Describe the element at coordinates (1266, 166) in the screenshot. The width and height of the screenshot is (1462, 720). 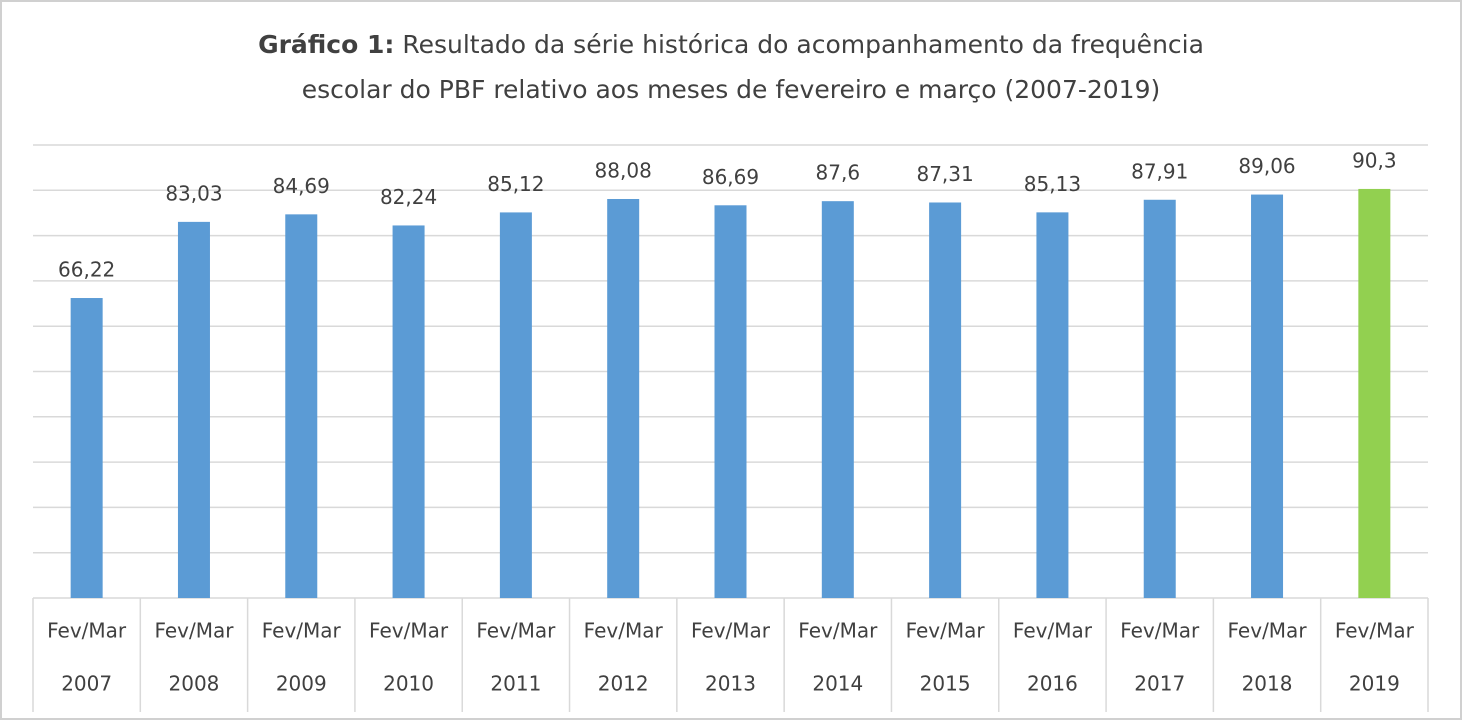
I see `data-label: 89,06` at that location.